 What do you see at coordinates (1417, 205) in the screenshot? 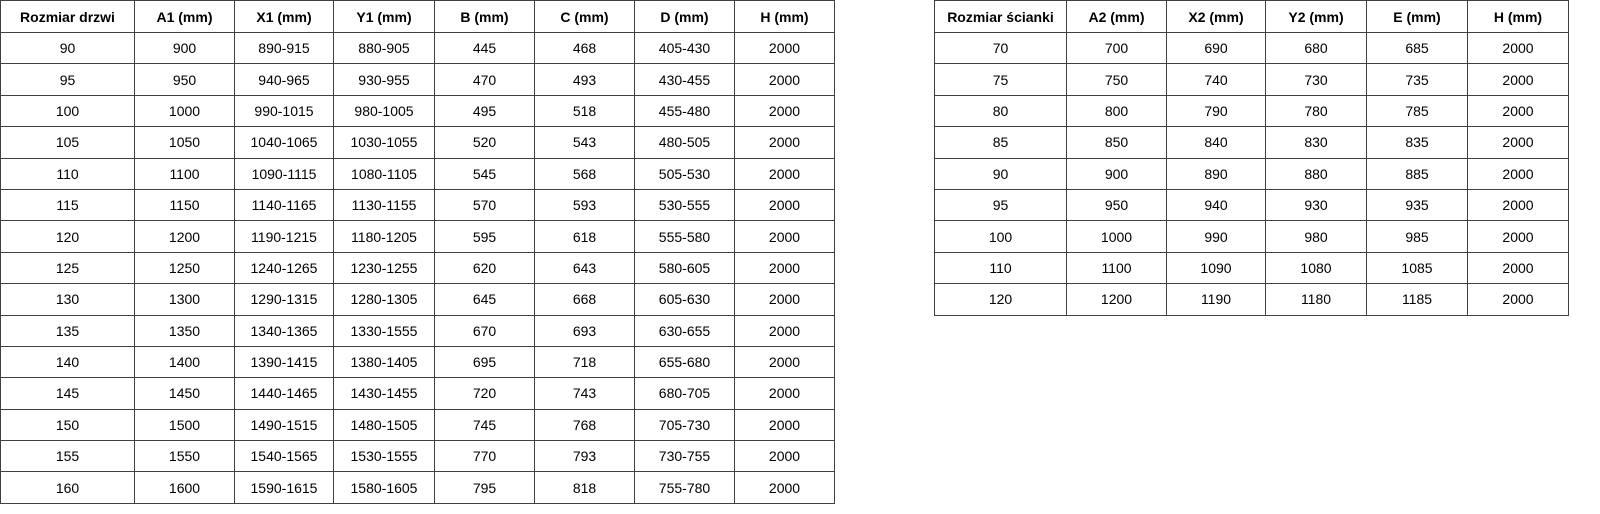
I see `table-cell: 935` at bounding box center [1417, 205].